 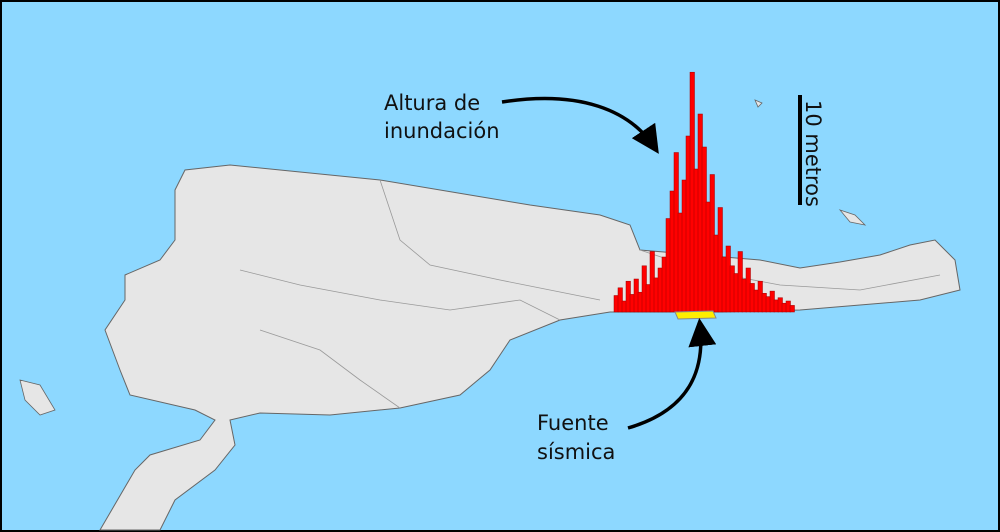 I want to click on label: inundación, so click(x=442, y=131).